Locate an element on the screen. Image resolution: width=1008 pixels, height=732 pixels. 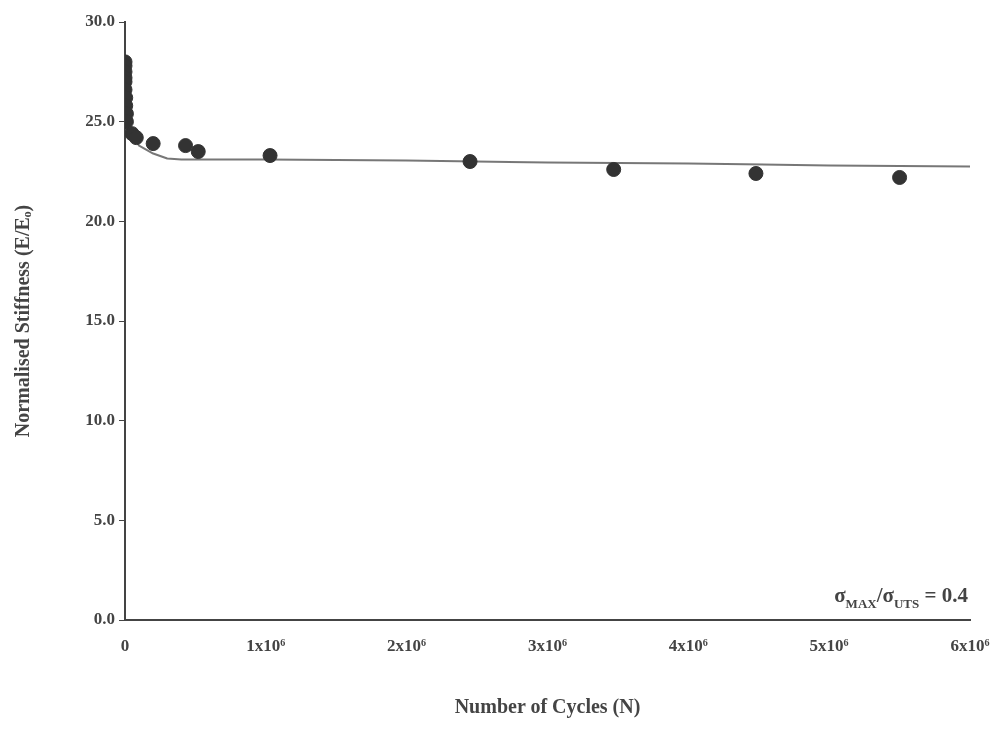
x-axis-title: Number of Cycles (N) is located at coordinates (547, 707).